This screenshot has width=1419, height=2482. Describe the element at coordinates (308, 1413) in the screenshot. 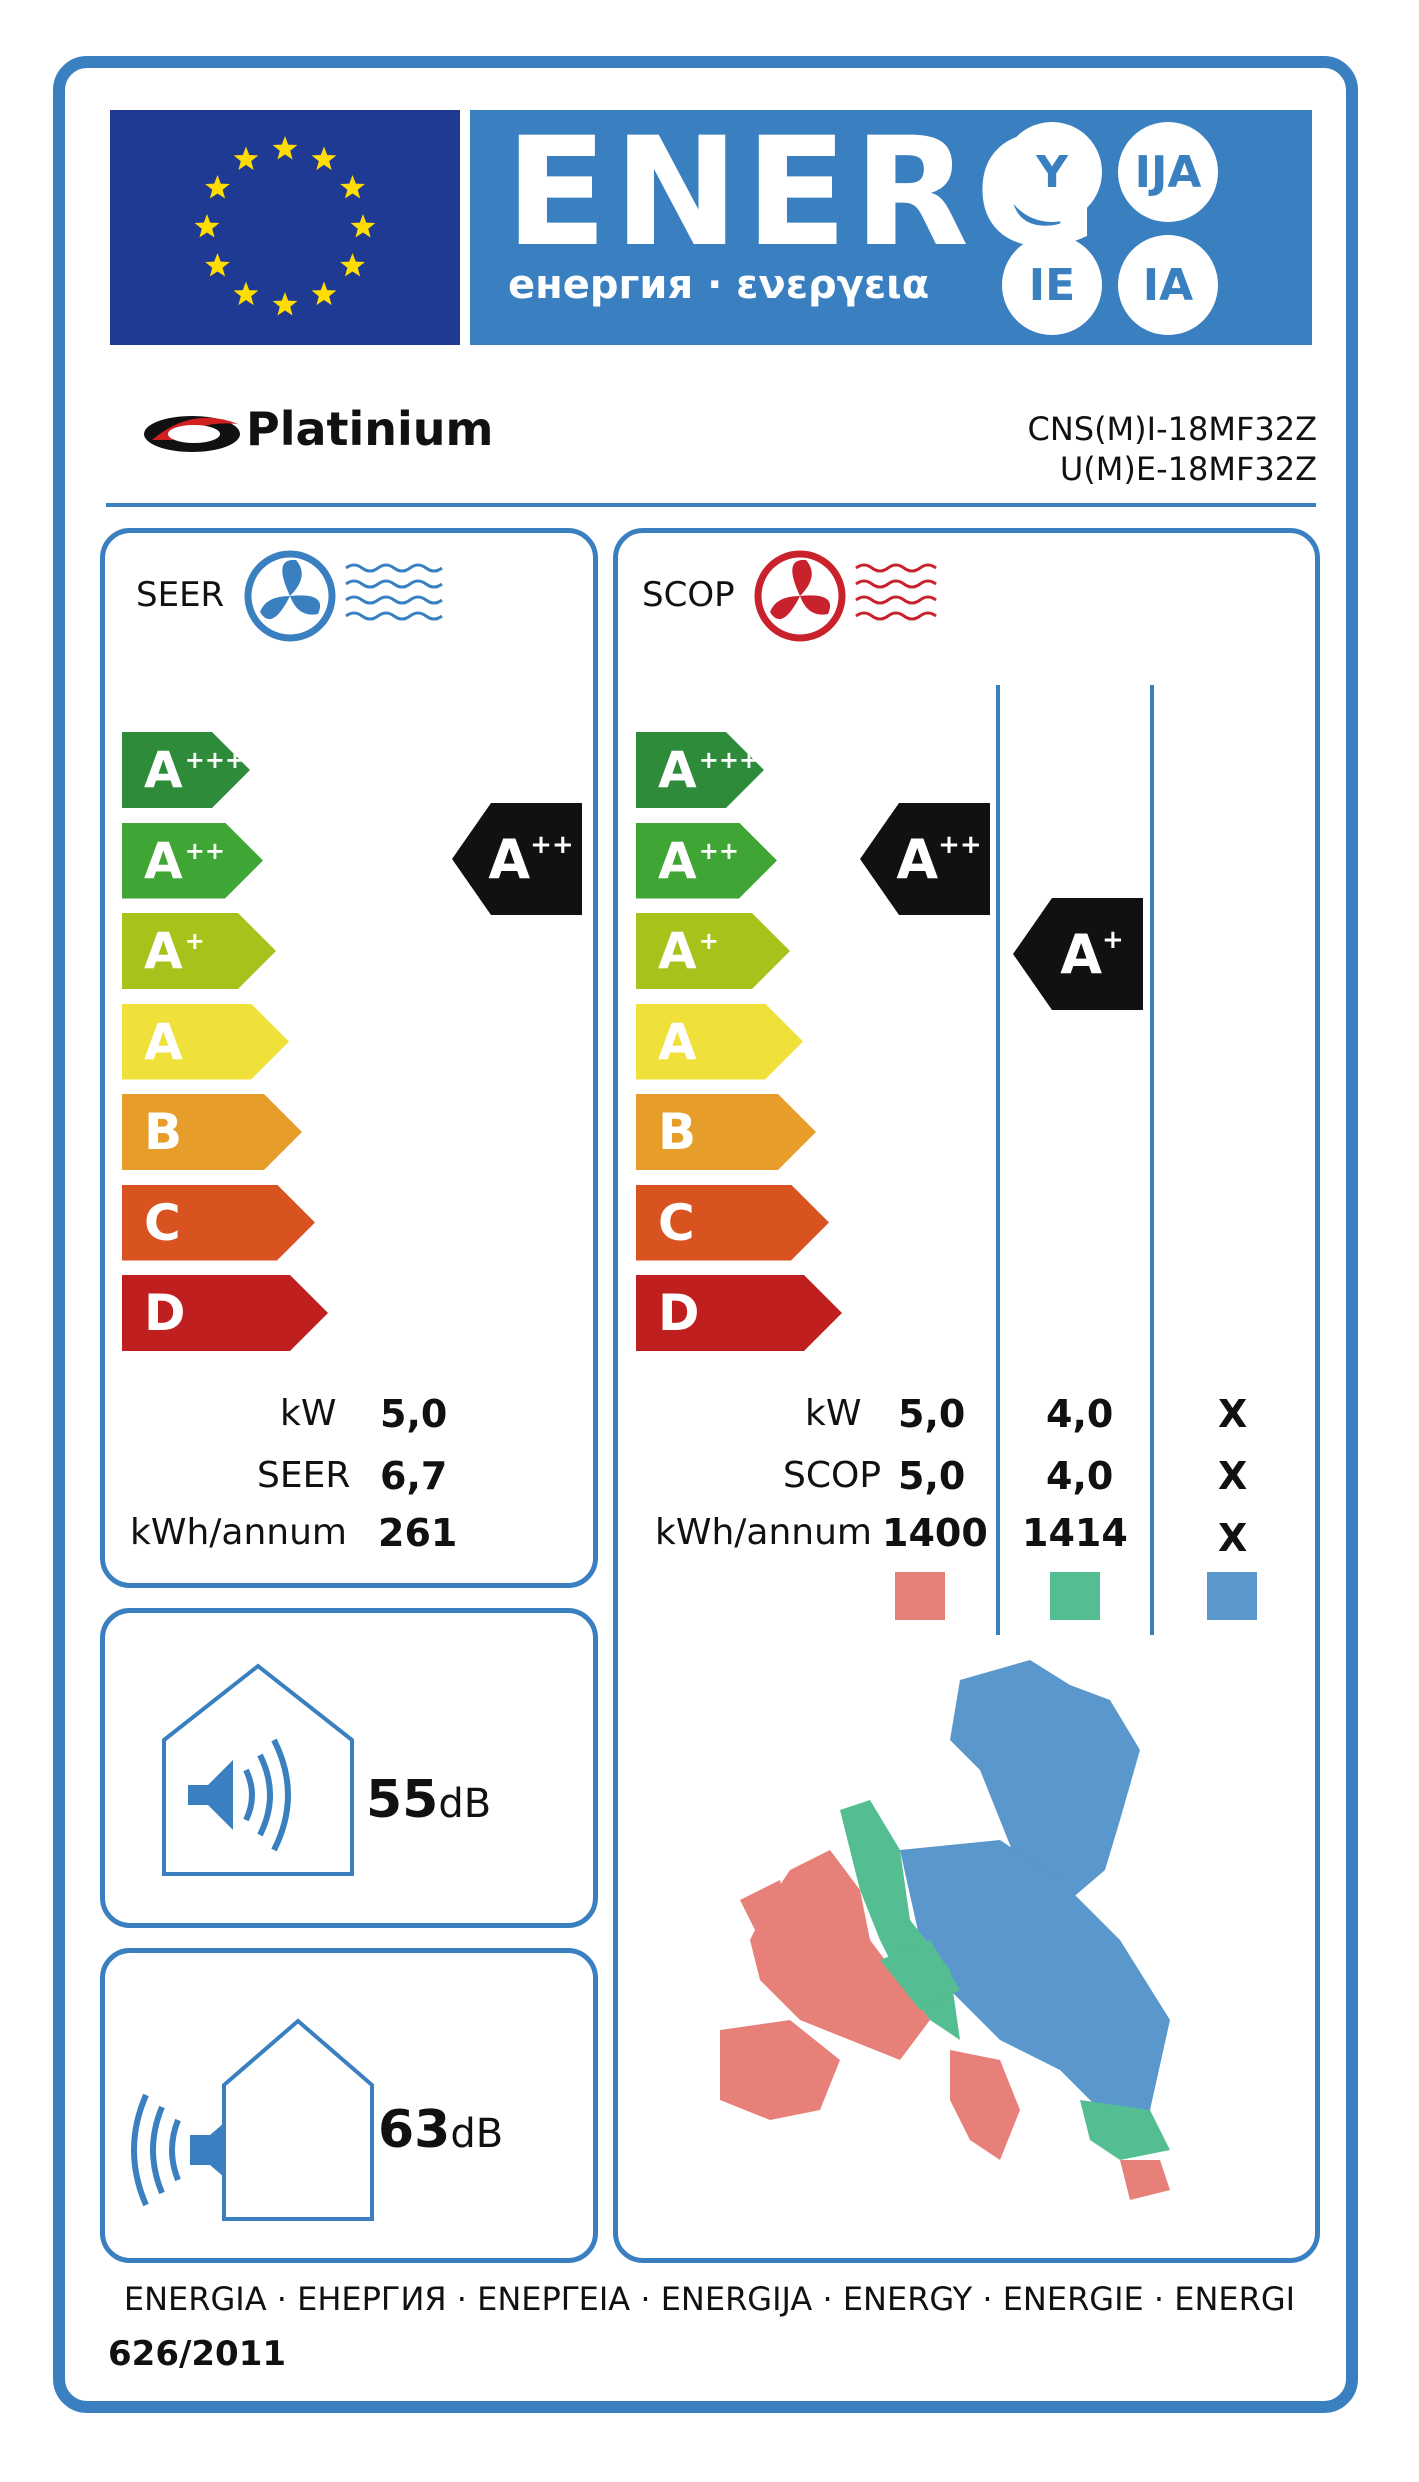

I see `seer-label-kw: kW` at that location.